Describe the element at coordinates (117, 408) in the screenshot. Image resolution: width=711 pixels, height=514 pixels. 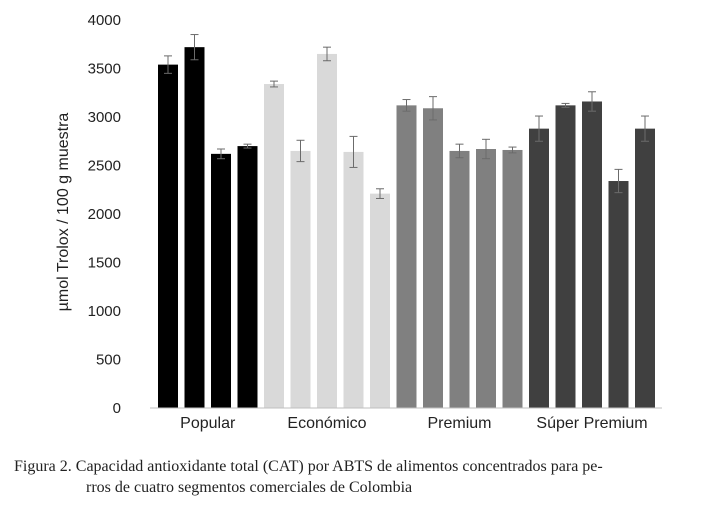
I see `y-tick-label: 0` at that location.